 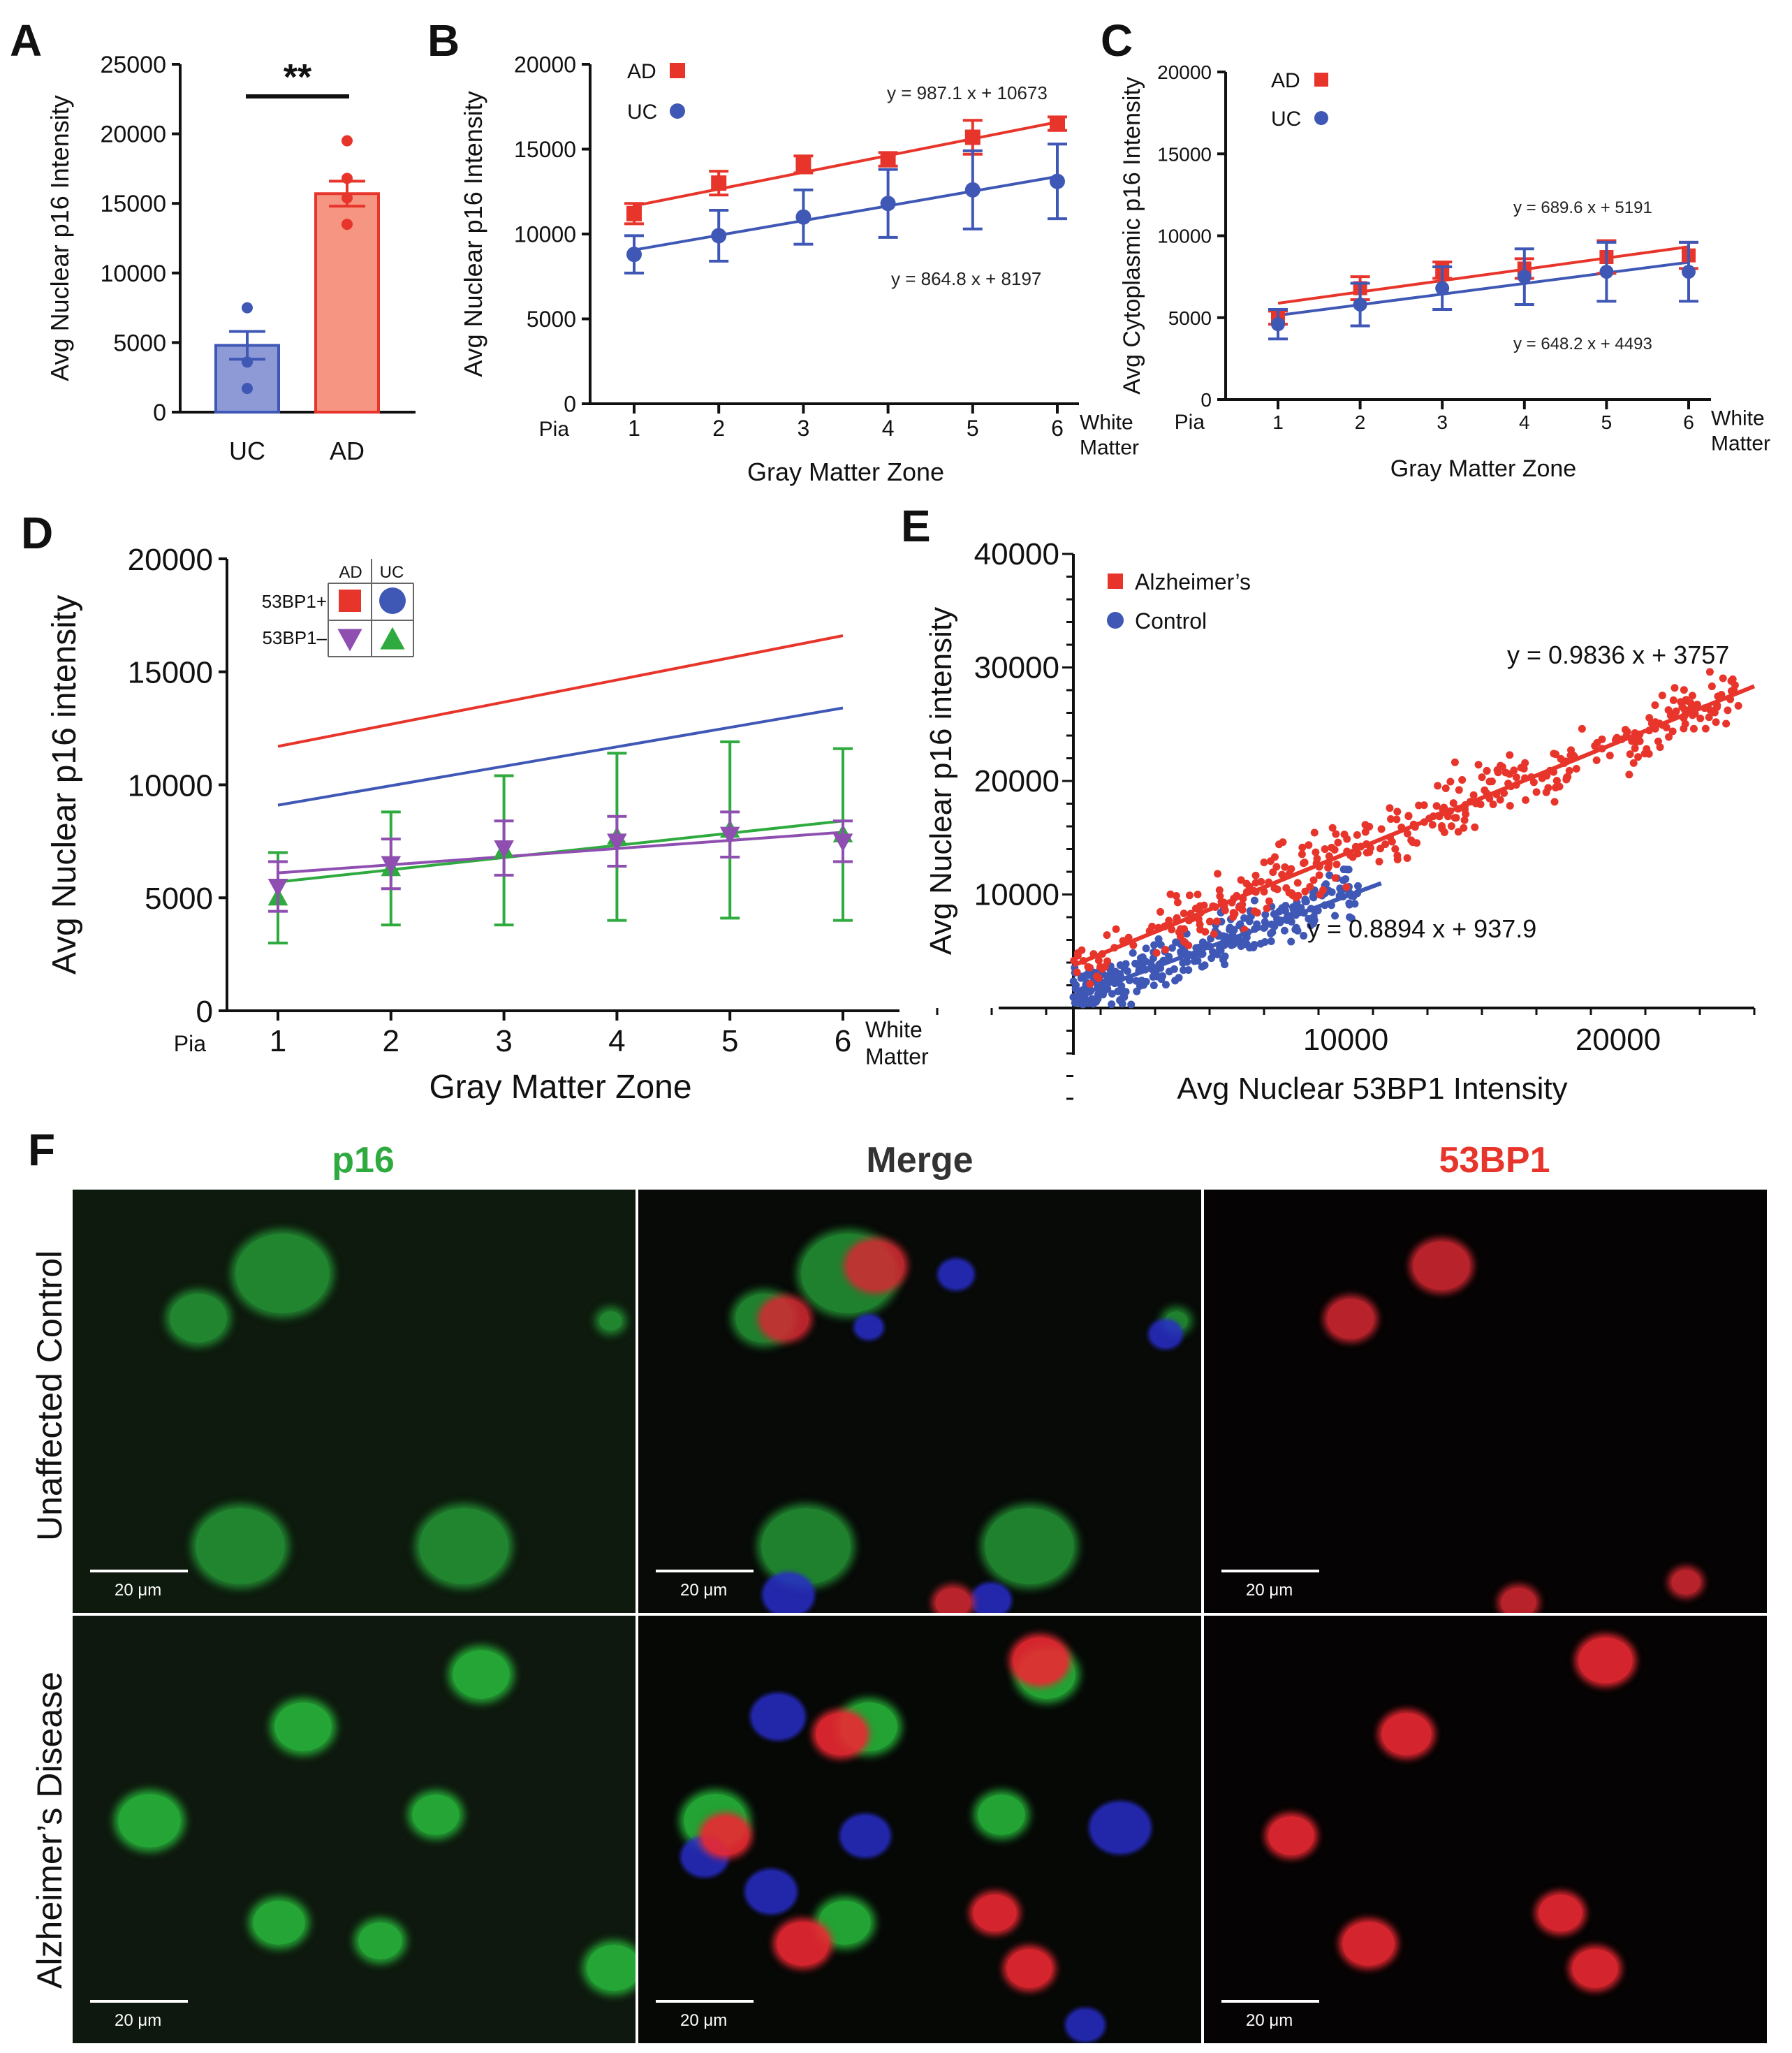 I want to click on x-tick-label: 2, so click(x=391, y=1041).